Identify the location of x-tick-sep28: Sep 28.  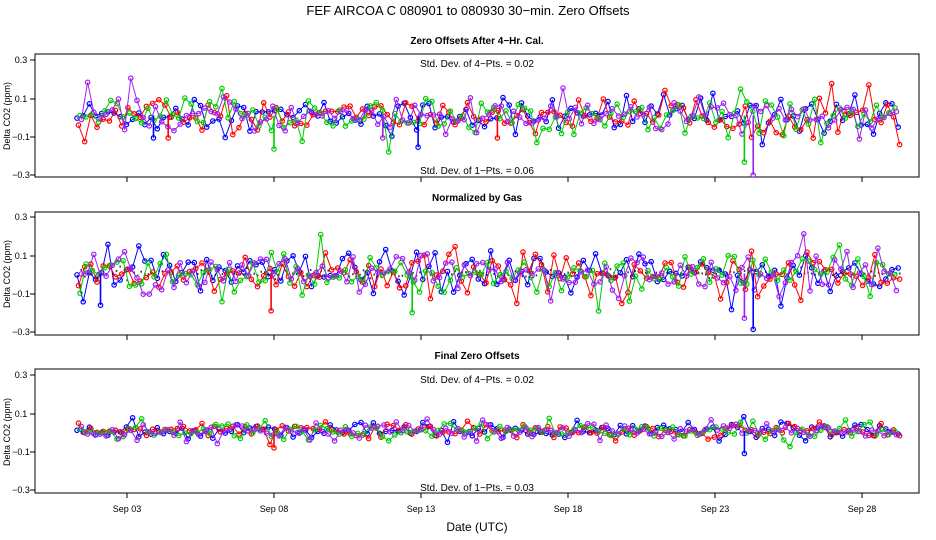
(862, 345).